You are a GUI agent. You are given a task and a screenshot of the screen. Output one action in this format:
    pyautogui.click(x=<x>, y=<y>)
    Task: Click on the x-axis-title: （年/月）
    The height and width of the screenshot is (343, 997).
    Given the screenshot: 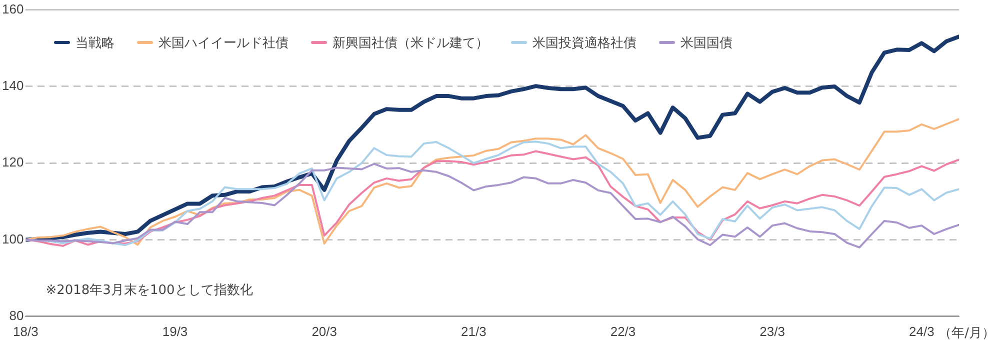 What is the action you would take?
    pyautogui.click(x=966, y=333)
    